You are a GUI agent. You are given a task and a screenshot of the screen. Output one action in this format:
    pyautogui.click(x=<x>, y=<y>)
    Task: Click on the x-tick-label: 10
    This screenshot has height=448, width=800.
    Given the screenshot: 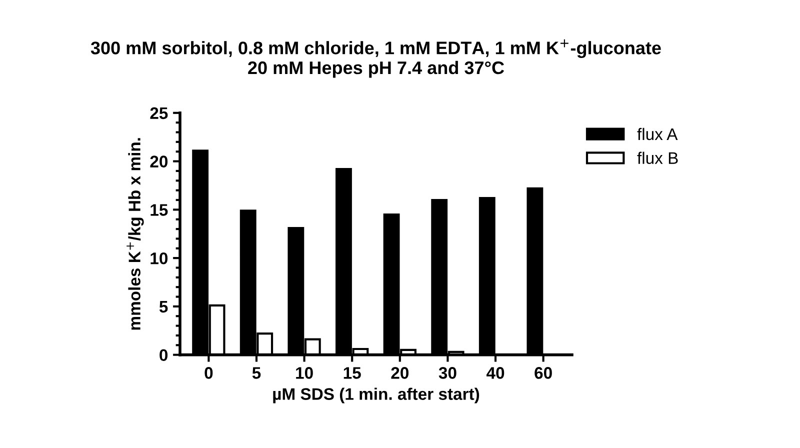 What is the action you would take?
    pyautogui.click(x=304, y=373)
    